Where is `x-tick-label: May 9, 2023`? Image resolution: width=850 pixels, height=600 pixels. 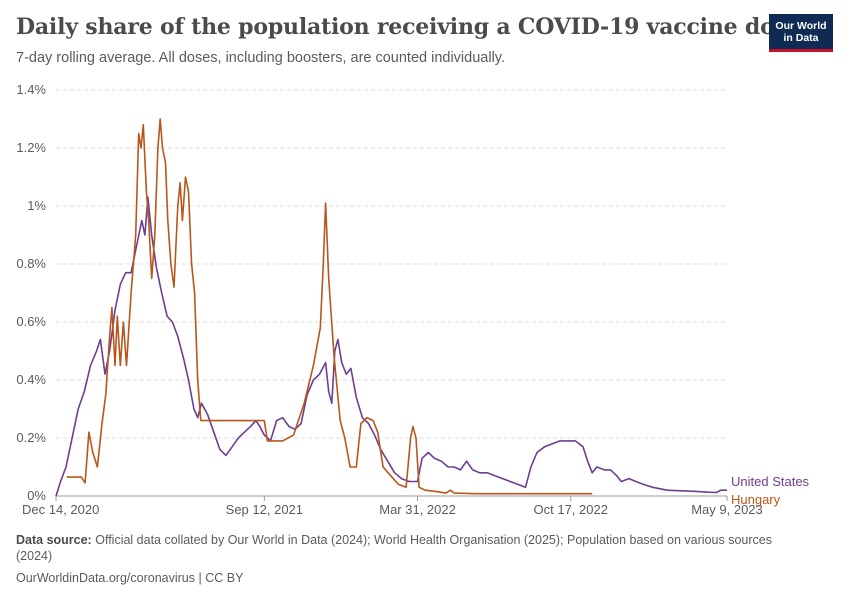 x-tick-label: May 9, 2023 is located at coordinates (727, 509).